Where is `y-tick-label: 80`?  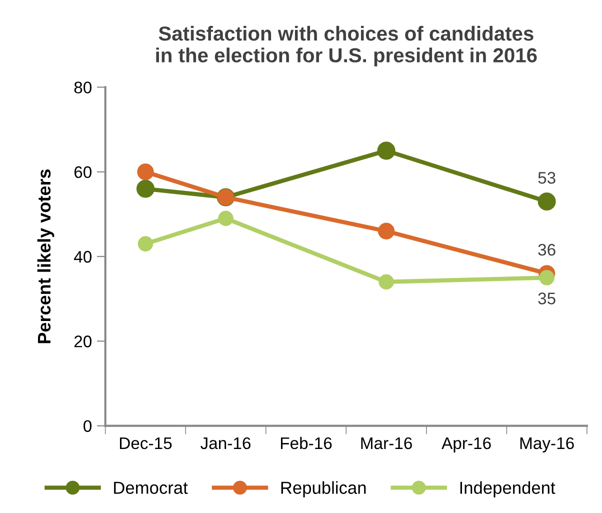 y-tick-label: 80 is located at coordinates (83, 88).